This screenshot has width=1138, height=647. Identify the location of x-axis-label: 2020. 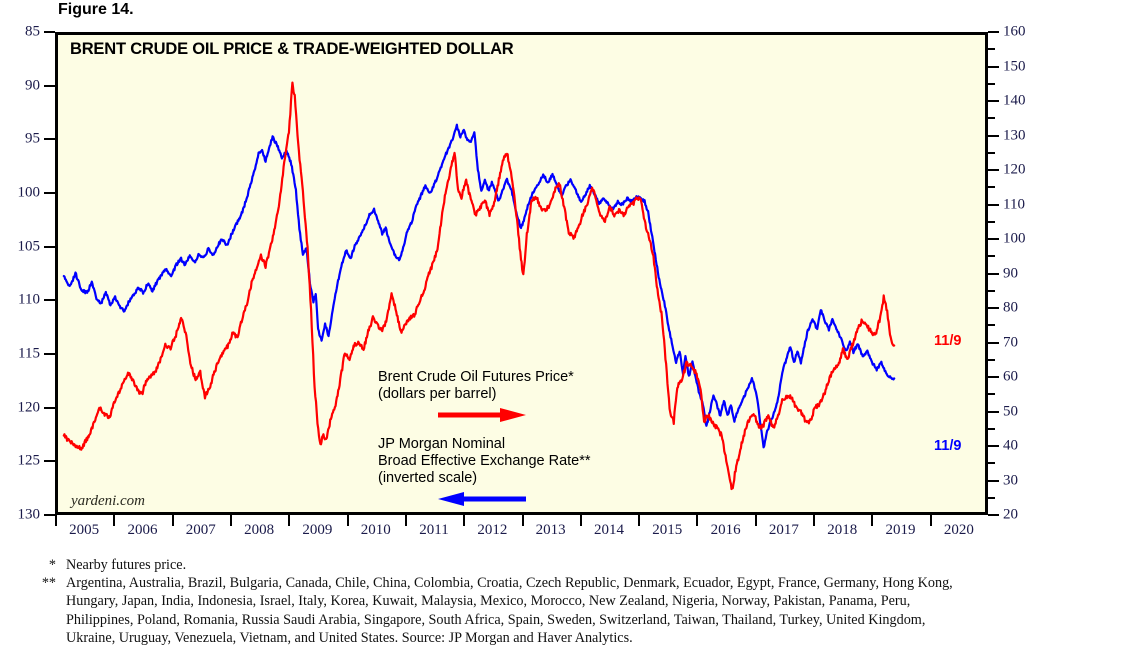
(958, 530).